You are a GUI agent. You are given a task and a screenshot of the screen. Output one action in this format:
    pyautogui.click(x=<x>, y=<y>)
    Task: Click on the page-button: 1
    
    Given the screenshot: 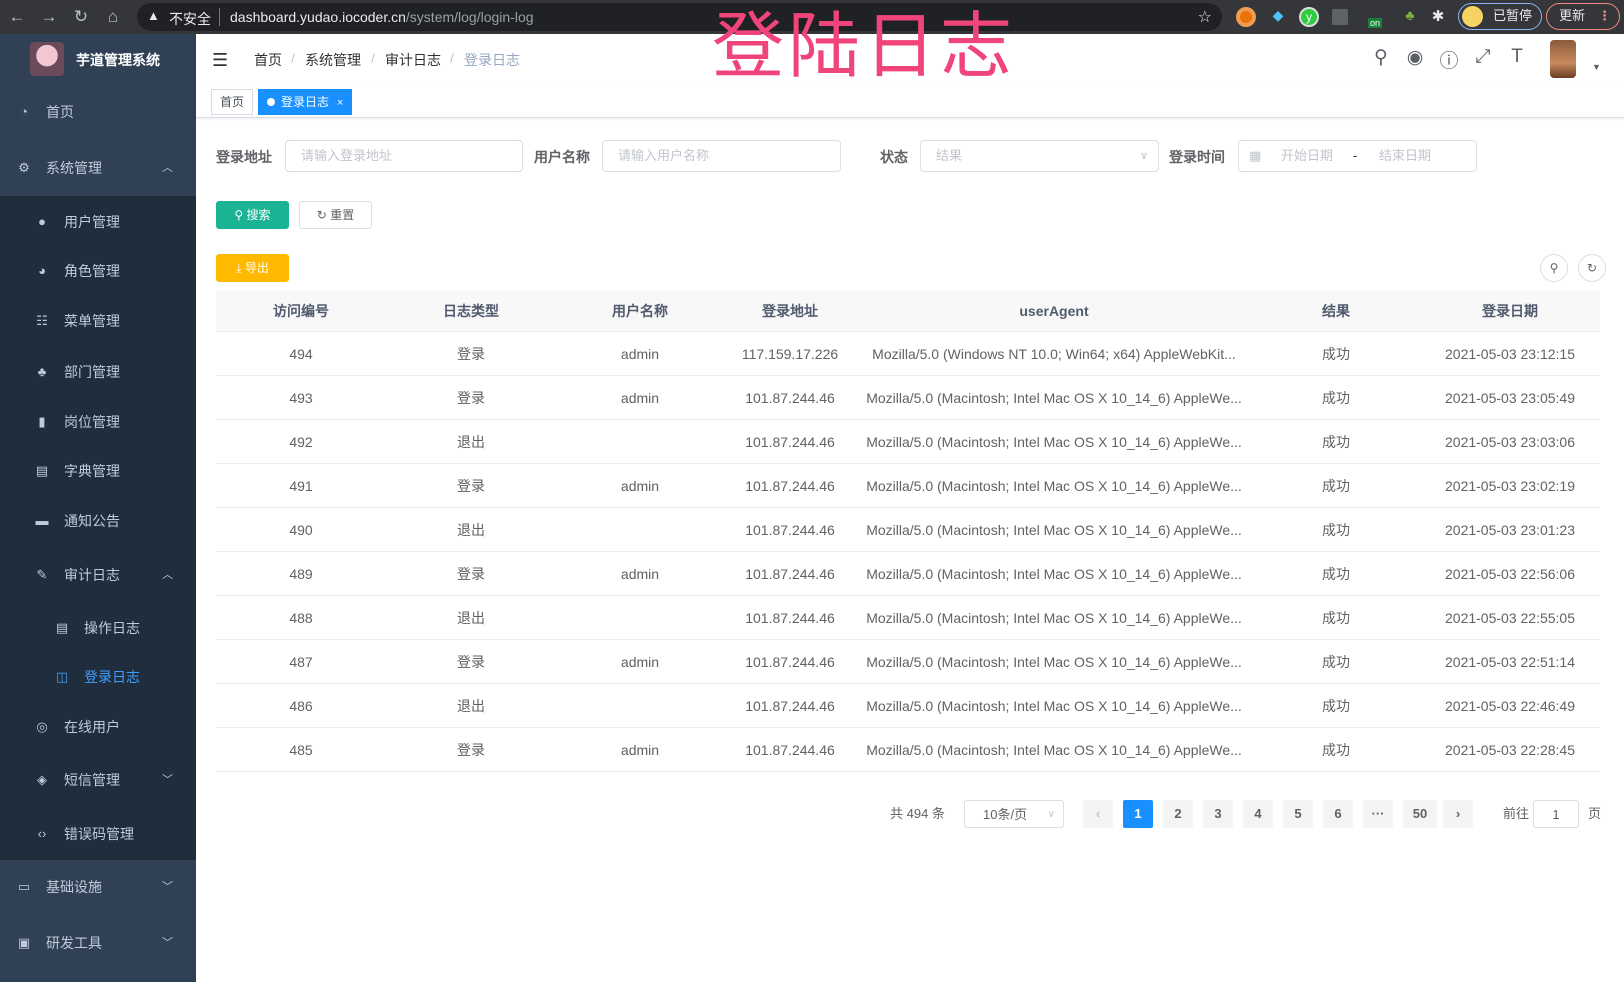 What is the action you would take?
    pyautogui.click(x=1138, y=814)
    